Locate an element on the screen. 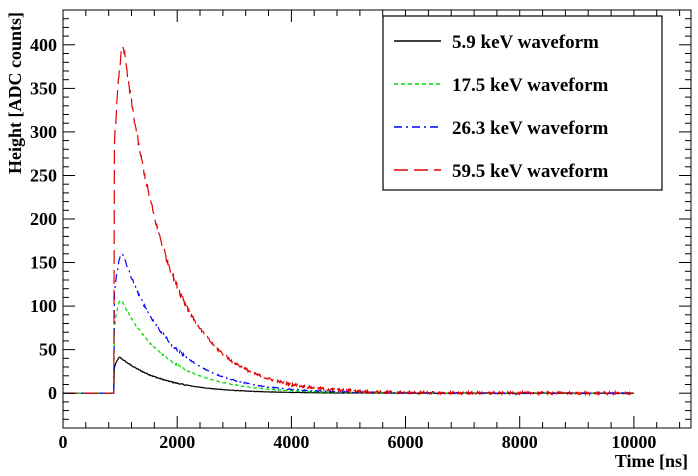 The width and height of the screenshot is (698, 476). x-tick-label: 2000 is located at coordinates (177, 442).